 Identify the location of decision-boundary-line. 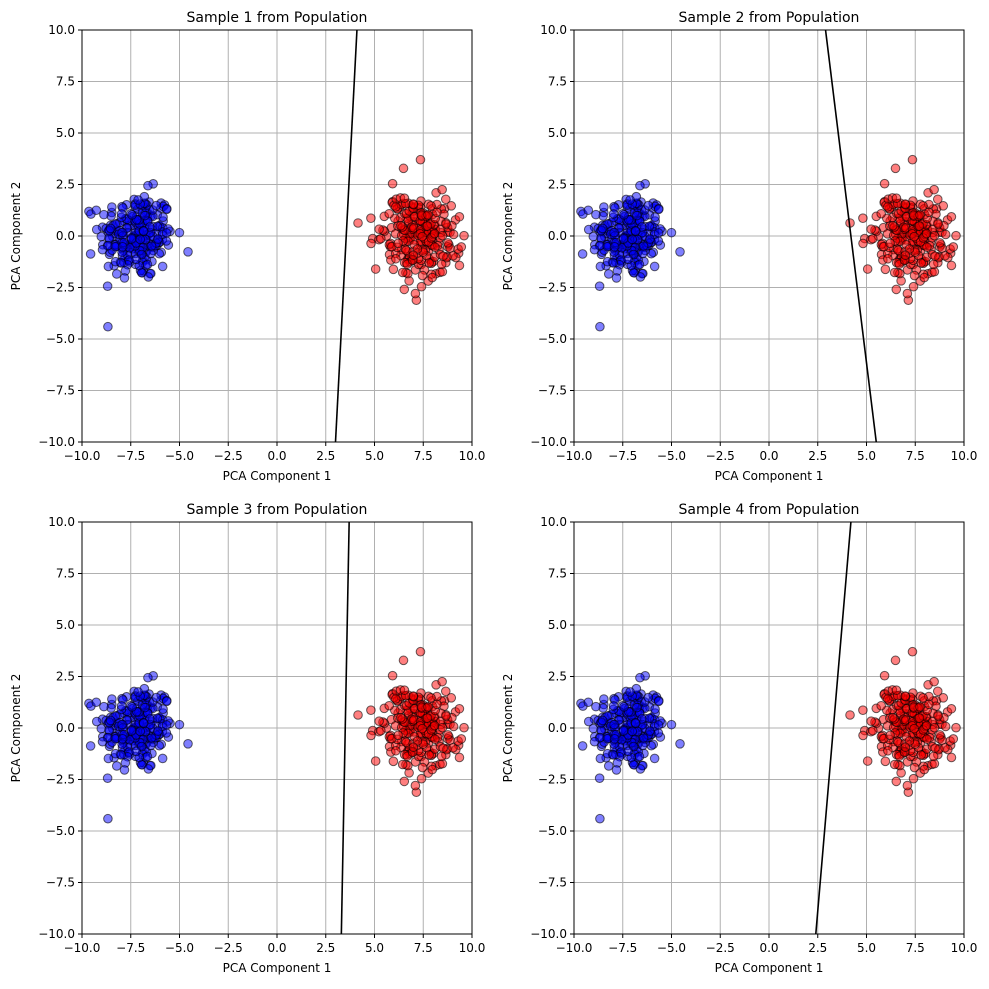
(346, 236).